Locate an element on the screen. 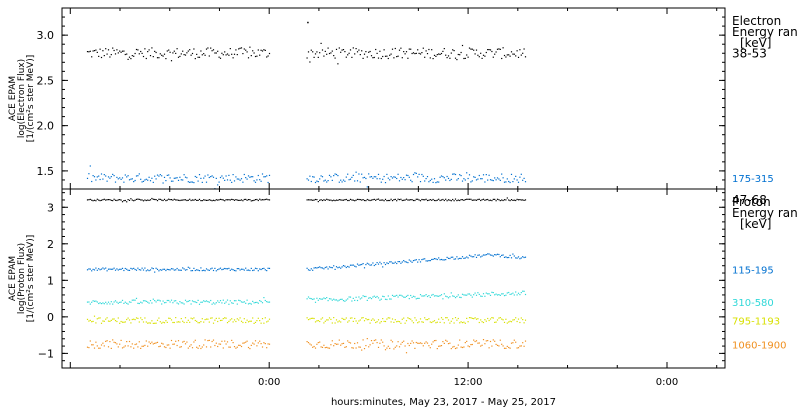  electron-legend-38-53: 38-53 is located at coordinates (749, 53).